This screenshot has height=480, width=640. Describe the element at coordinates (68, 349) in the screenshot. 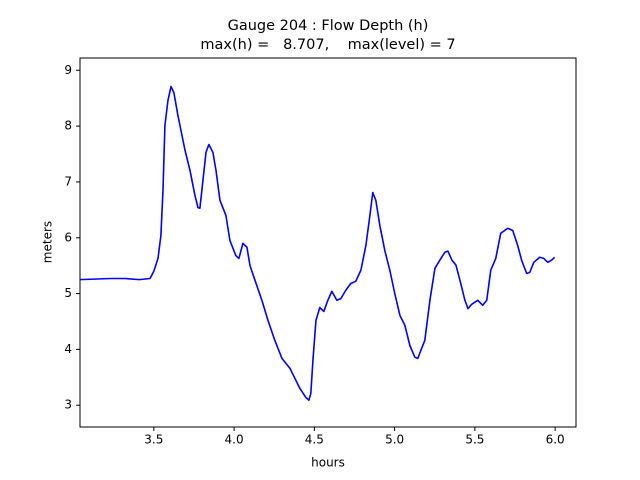

I see `y-tick-label: 4` at that location.